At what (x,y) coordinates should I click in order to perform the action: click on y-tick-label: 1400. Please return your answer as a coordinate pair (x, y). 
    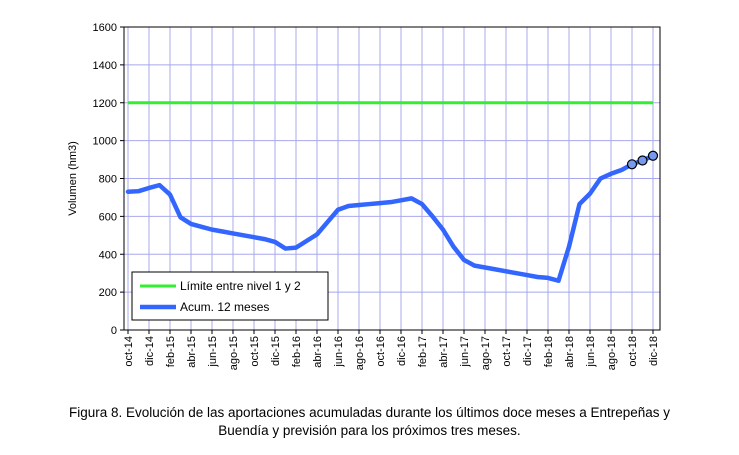
    Looking at the image, I should click on (105, 66).